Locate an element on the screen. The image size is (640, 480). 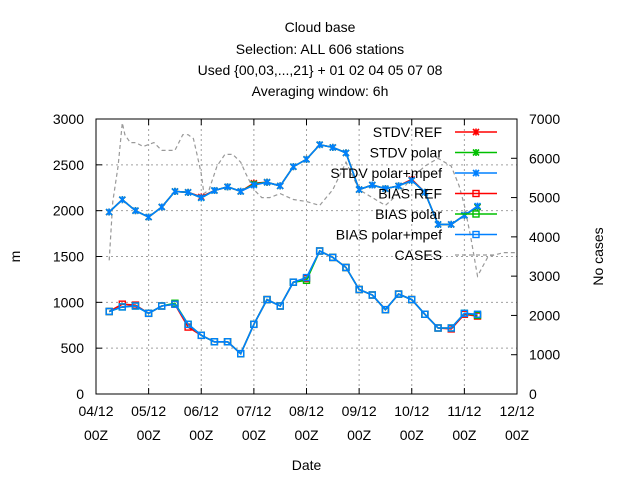
legend-item-stdv-polar-mpef: STDV polar+mpef is located at coordinates (413, 173).